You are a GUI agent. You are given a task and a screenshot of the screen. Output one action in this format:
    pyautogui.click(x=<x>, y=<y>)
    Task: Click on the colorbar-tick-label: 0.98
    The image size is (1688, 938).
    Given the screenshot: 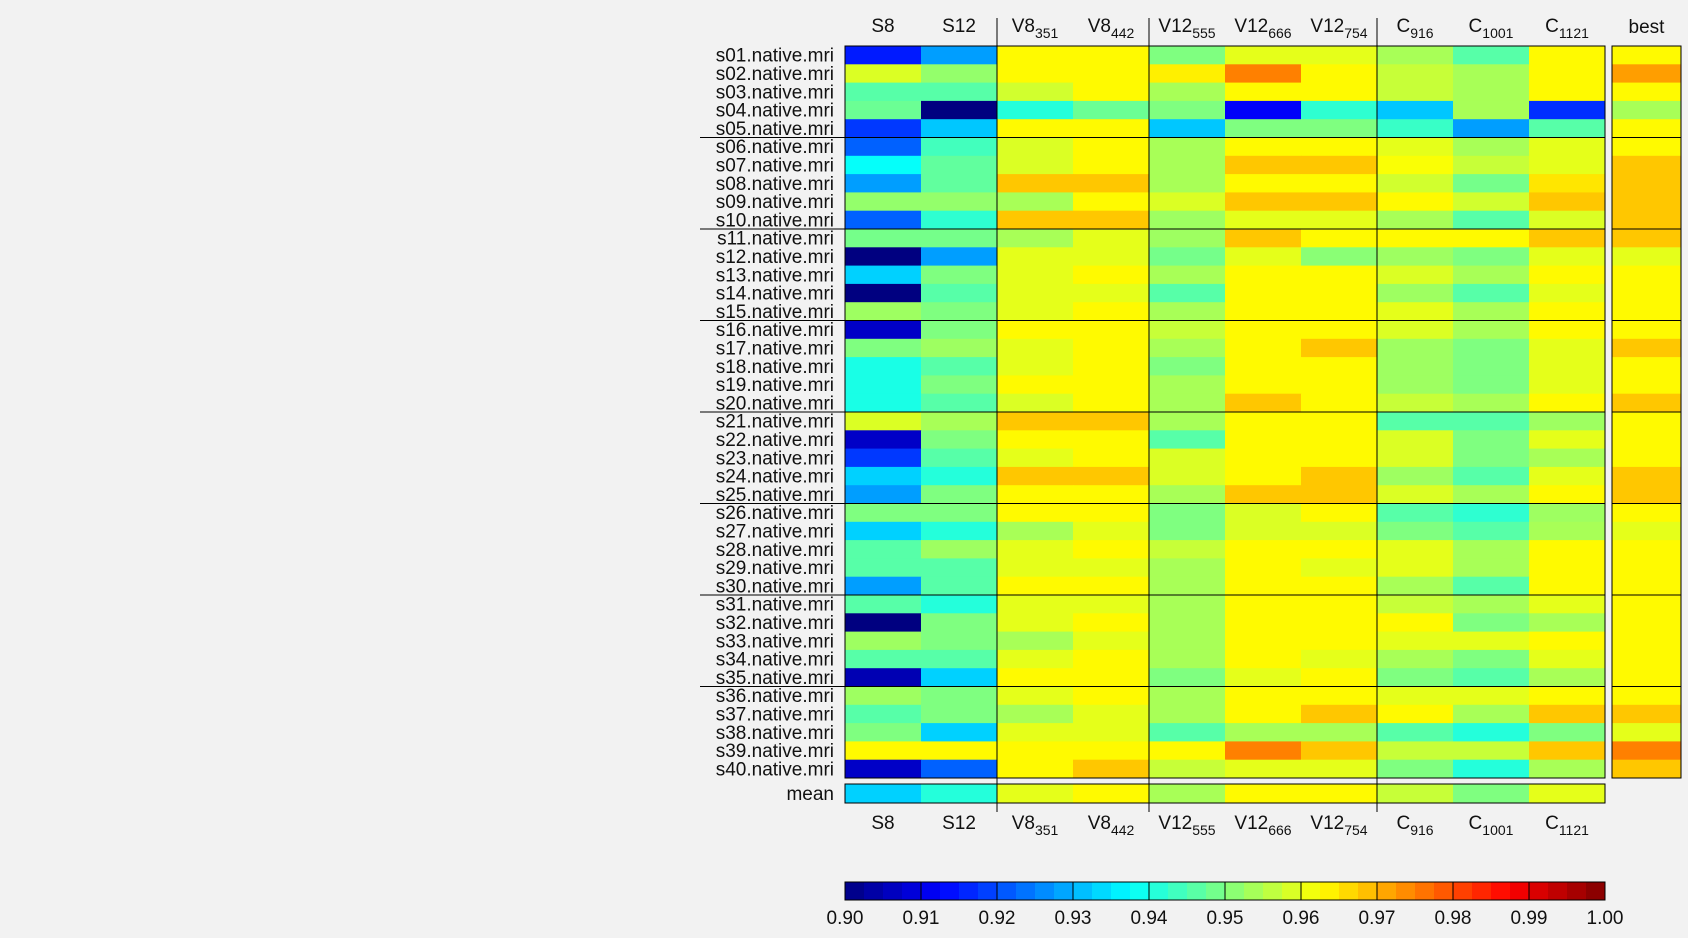 What is the action you would take?
    pyautogui.click(x=1453, y=918)
    